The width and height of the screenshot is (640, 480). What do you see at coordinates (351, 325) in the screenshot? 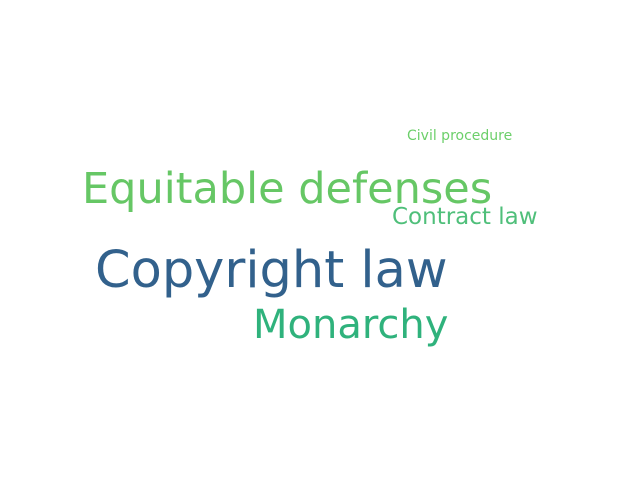
I see `word-monarchy: Monarchy` at bounding box center [351, 325].